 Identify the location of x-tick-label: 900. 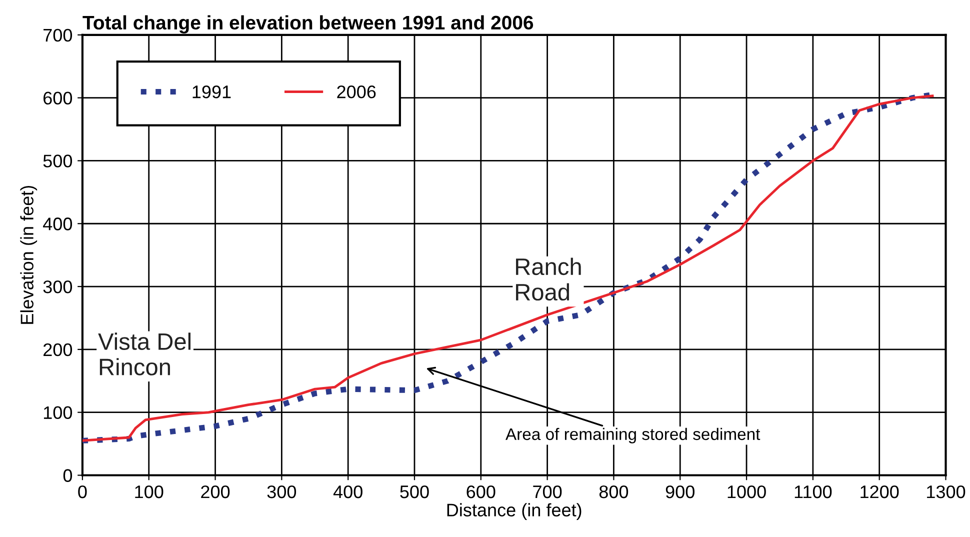
(680, 491).